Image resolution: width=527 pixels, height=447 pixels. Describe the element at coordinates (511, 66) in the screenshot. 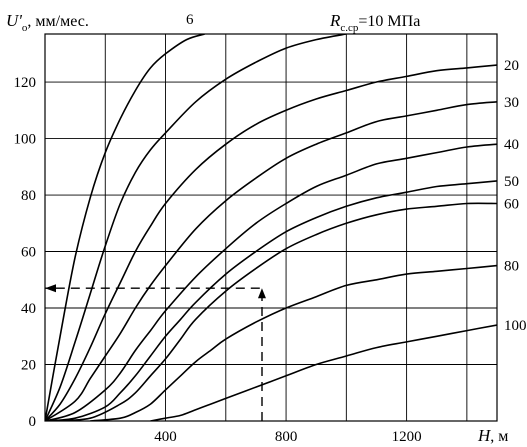

I see `series-label: 20` at that location.